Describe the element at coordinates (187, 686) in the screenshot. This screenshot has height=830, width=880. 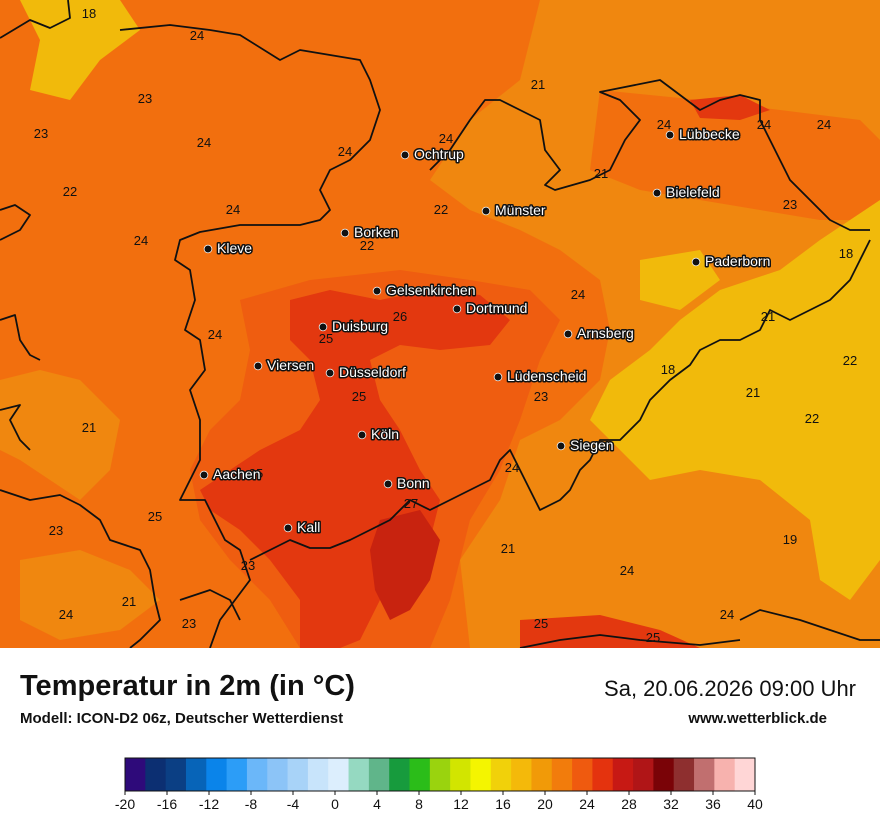
I see `map-title: Temperatur in 2m (in °C)` at that location.